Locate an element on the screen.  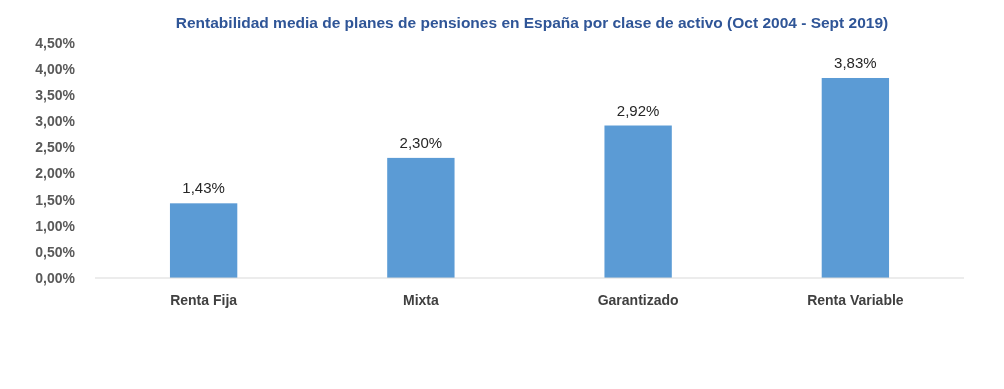
x-tick-label: Mixta is located at coordinates (420, 300).